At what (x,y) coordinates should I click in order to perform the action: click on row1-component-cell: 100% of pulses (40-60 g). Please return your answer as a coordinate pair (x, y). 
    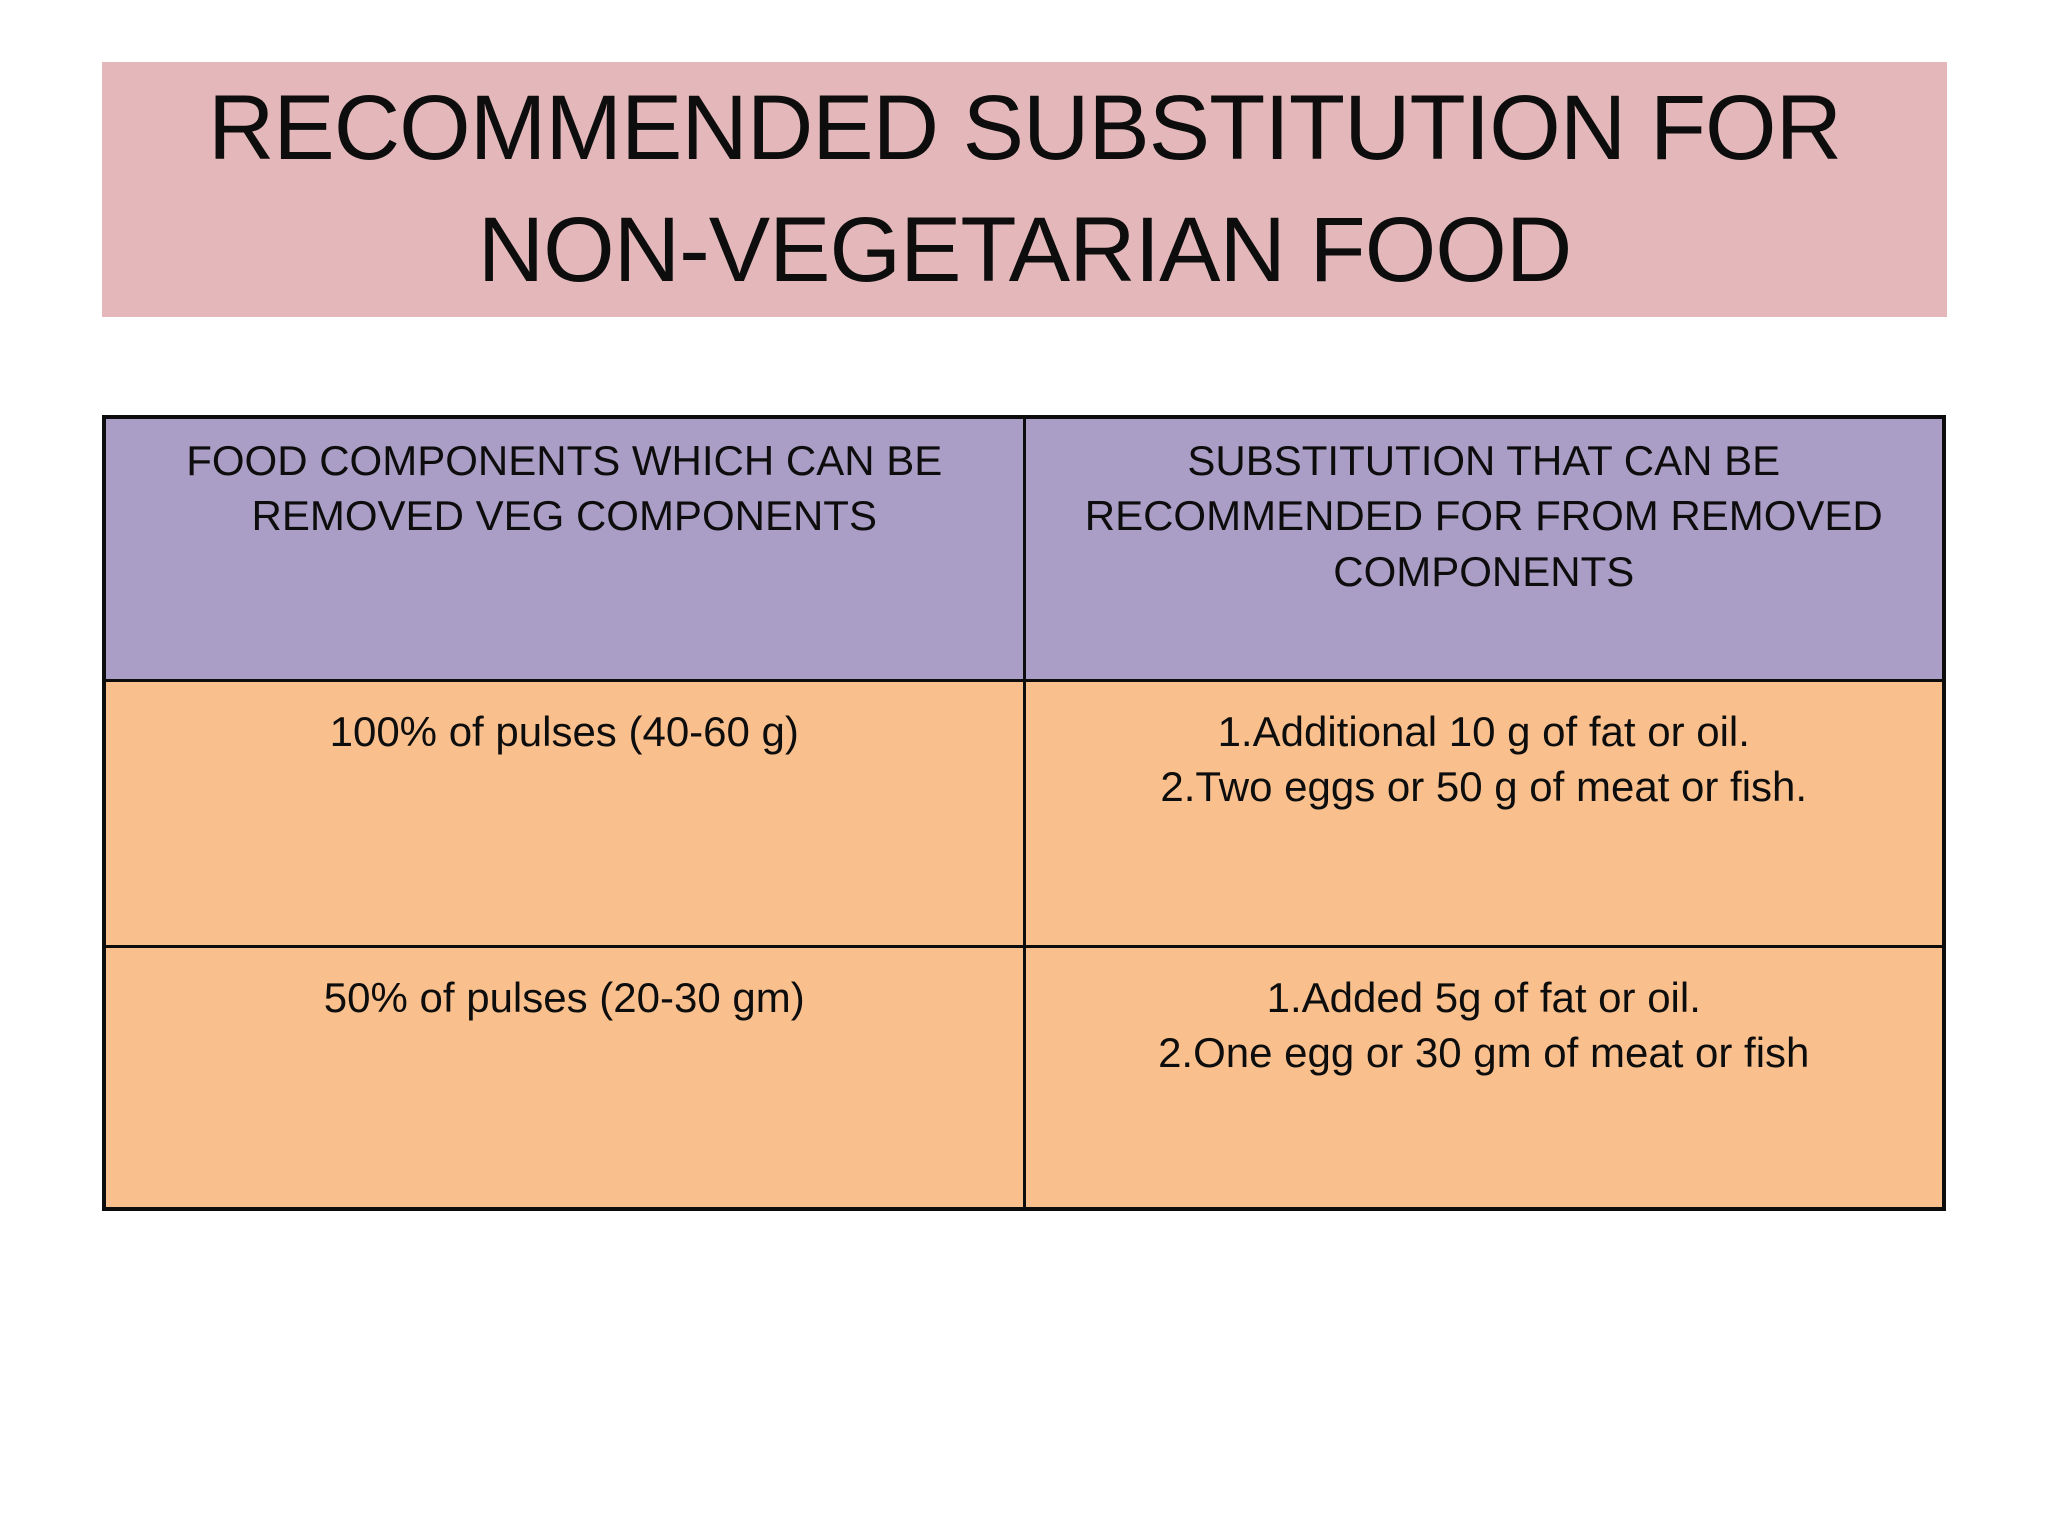
    Looking at the image, I should click on (564, 813).